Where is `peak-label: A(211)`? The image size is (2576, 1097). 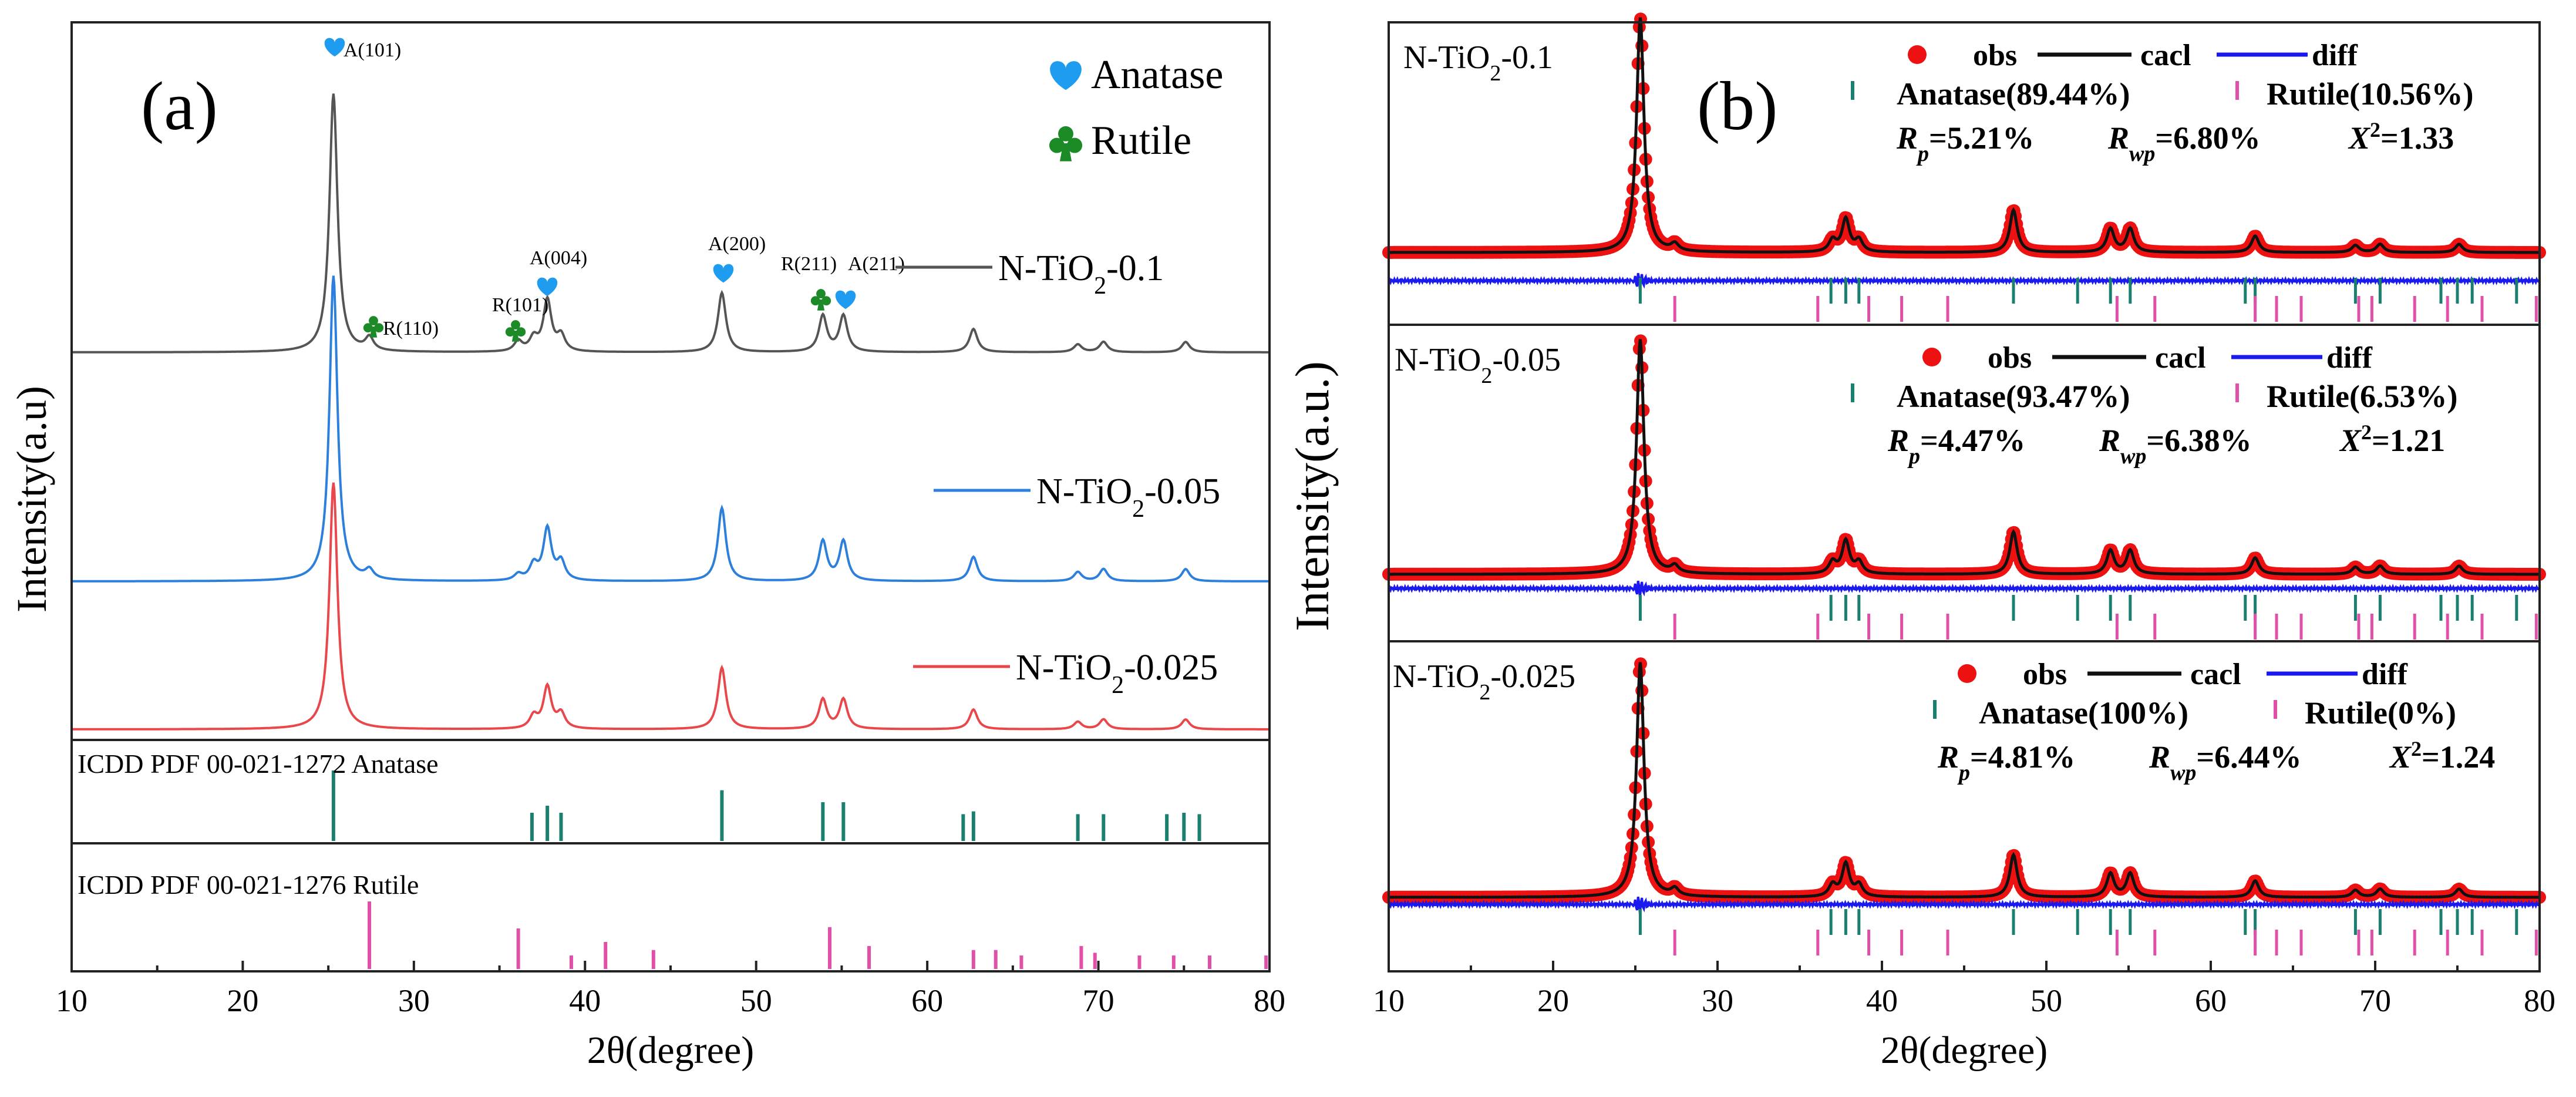 peak-label: A(211) is located at coordinates (876, 264).